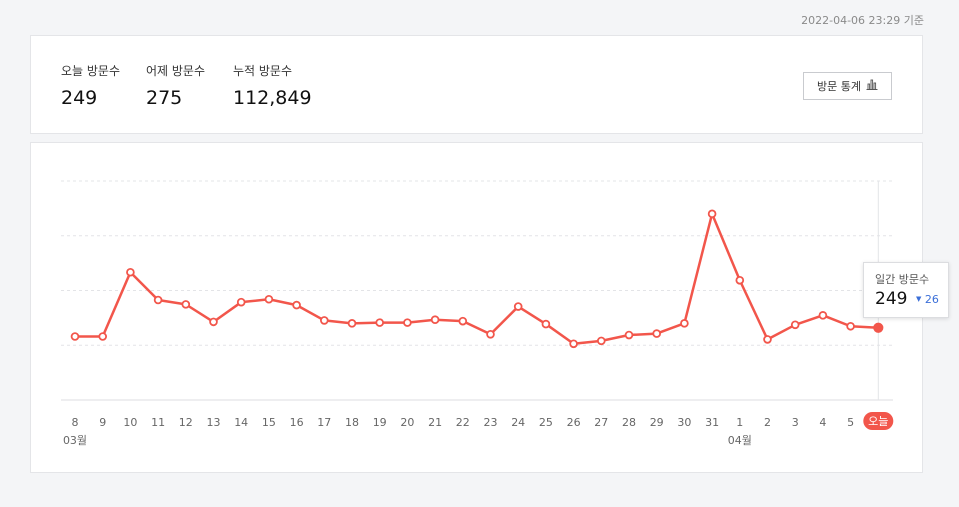  What do you see at coordinates (186, 422) in the screenshot?
I see `x-tick-label: 12` at bounding box center [186, 422].